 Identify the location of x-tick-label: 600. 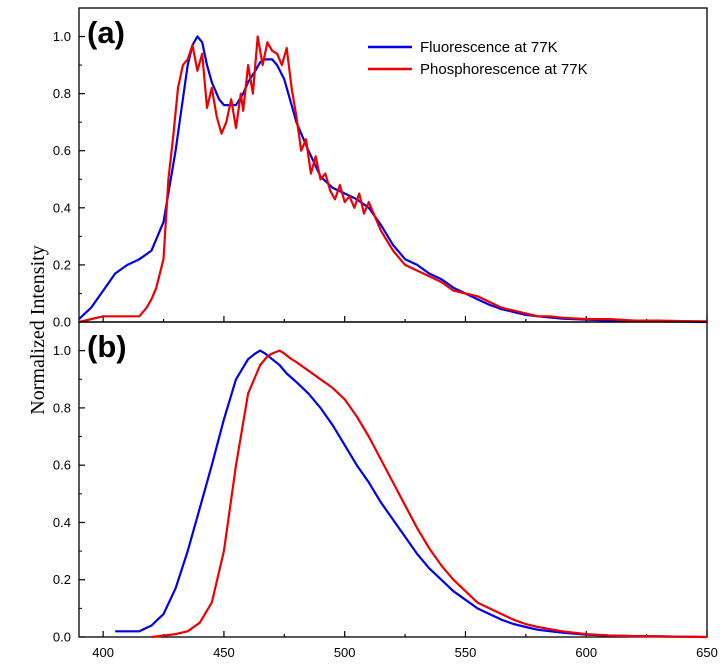
(586, 652).